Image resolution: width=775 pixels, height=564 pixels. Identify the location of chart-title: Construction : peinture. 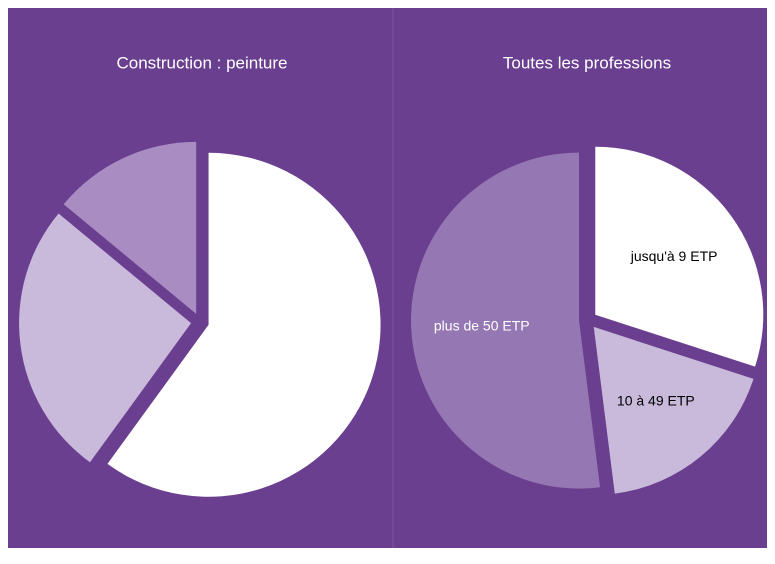
(201, 62).